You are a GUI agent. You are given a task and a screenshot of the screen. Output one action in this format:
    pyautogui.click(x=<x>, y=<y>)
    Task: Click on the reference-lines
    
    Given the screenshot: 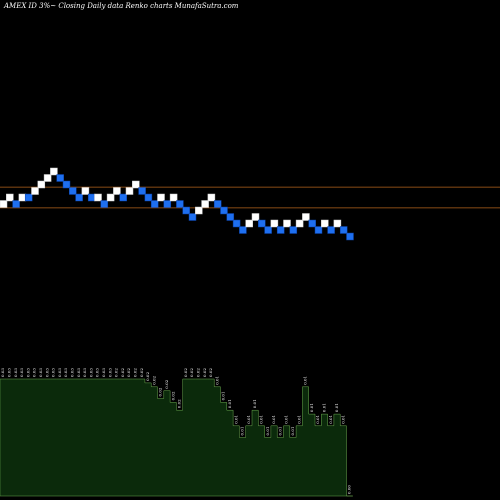 What is the action you would take?
    pyautogui.click(x=250, y=197)
    